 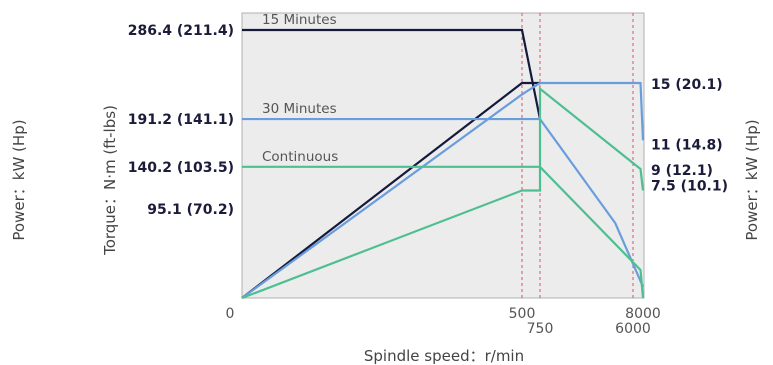 I want to click on x-tick-label: 8000, so click(x=643, y=314).